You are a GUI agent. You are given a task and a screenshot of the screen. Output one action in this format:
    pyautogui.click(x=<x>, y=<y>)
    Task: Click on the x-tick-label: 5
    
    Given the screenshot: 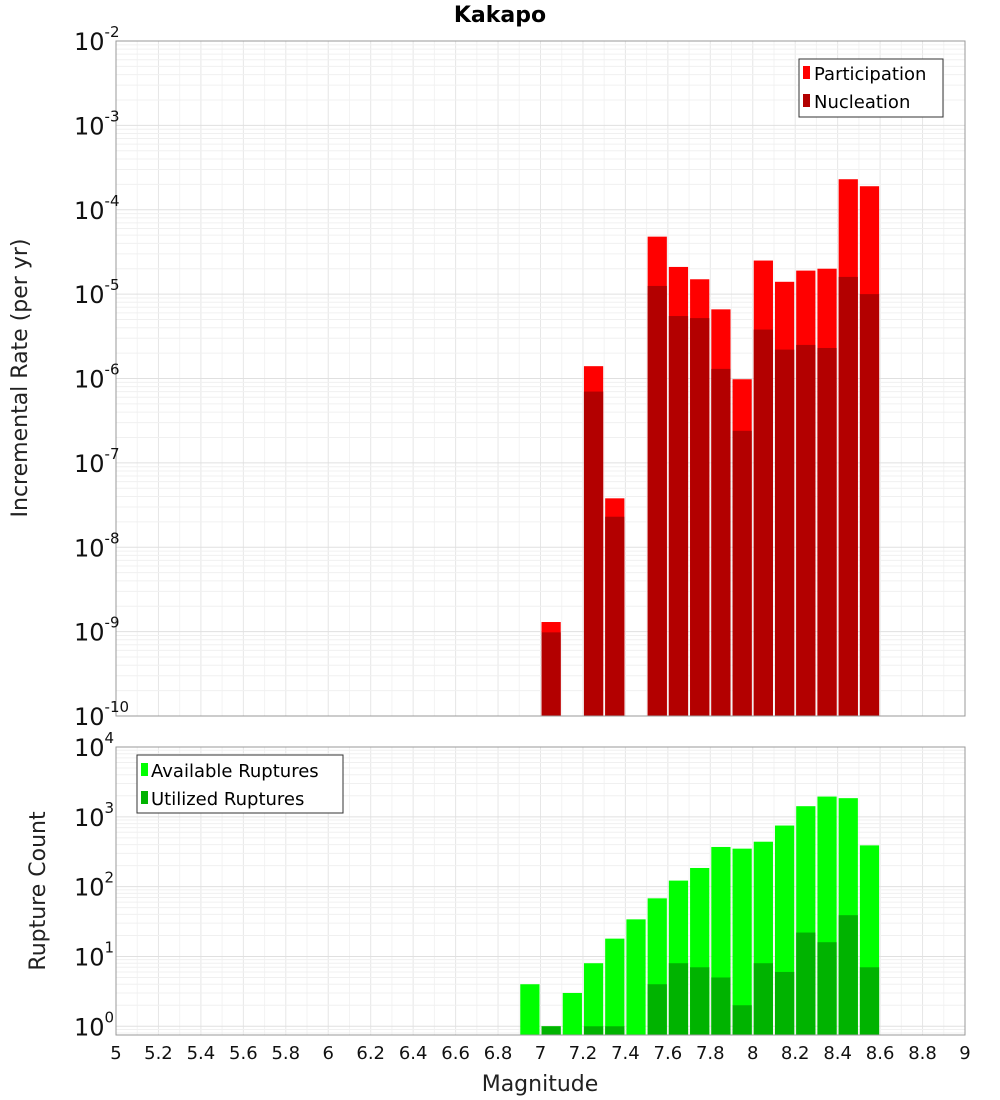 What is the action you would take?
    pyautogui.click(x=115, y=1053)
    